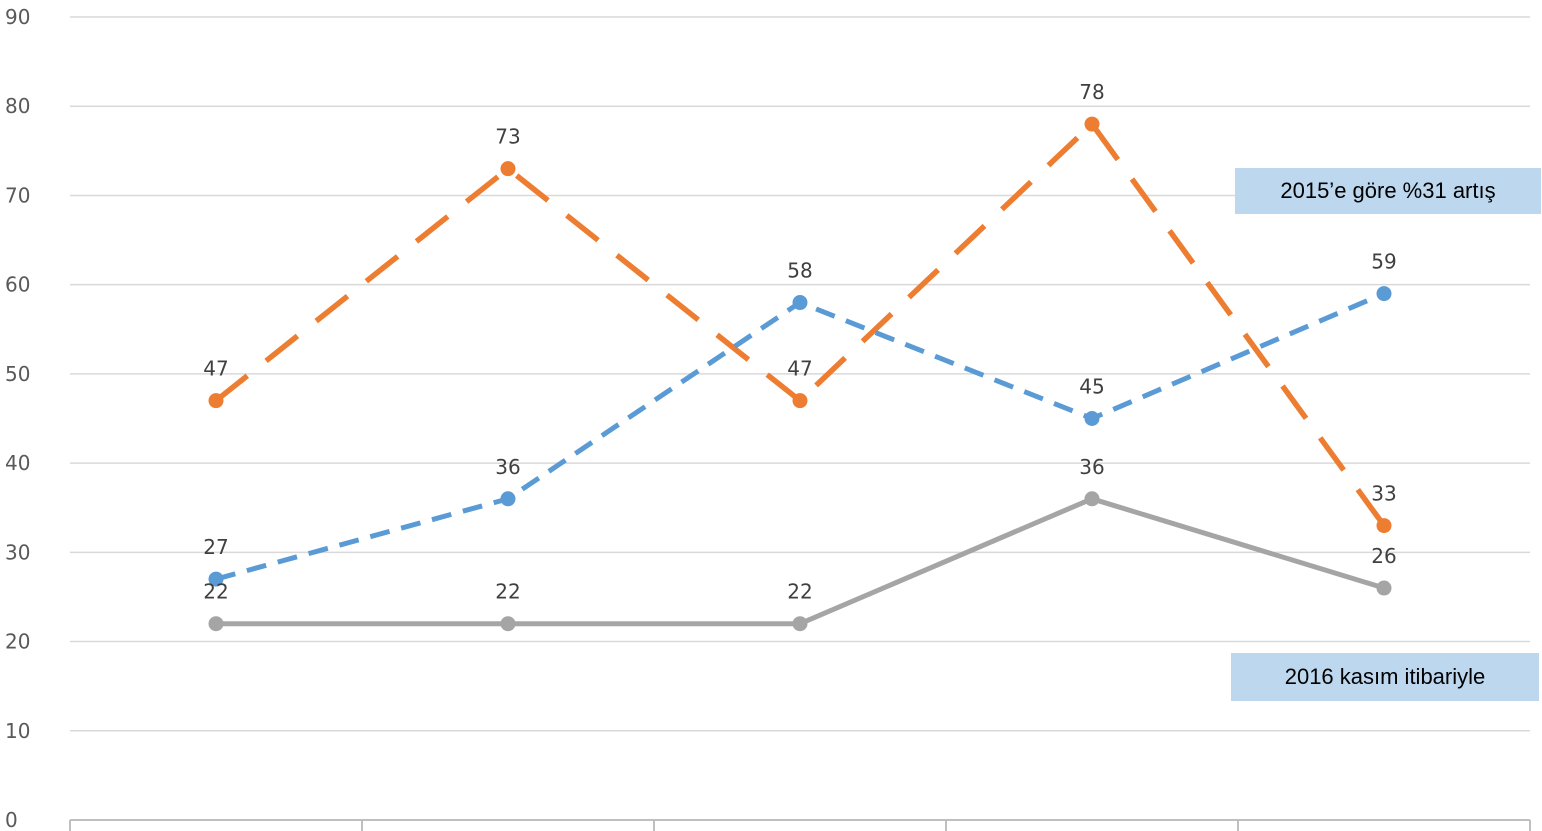  What do you see at coordinates (216, 830) in the screenshot?
I see `x-tick-label: 2012` at bounding box center [216, 830].